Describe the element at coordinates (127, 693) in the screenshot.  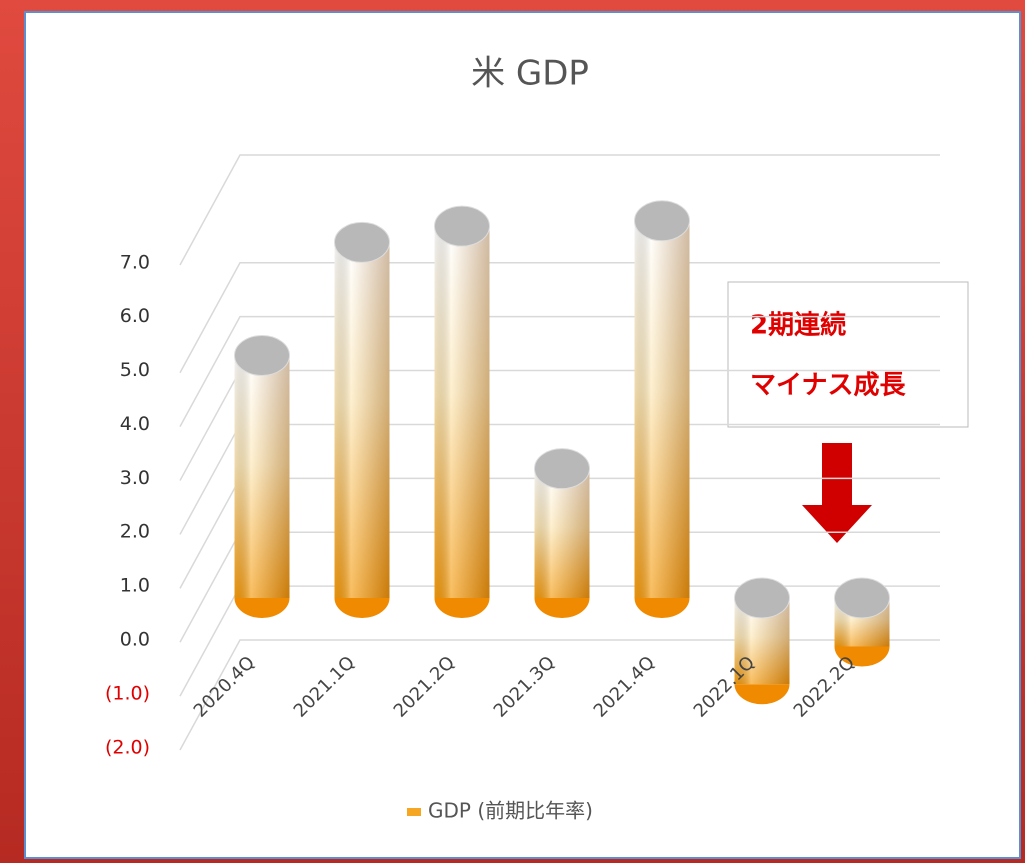
I see `y-tick-label: (1.0)` at that location.